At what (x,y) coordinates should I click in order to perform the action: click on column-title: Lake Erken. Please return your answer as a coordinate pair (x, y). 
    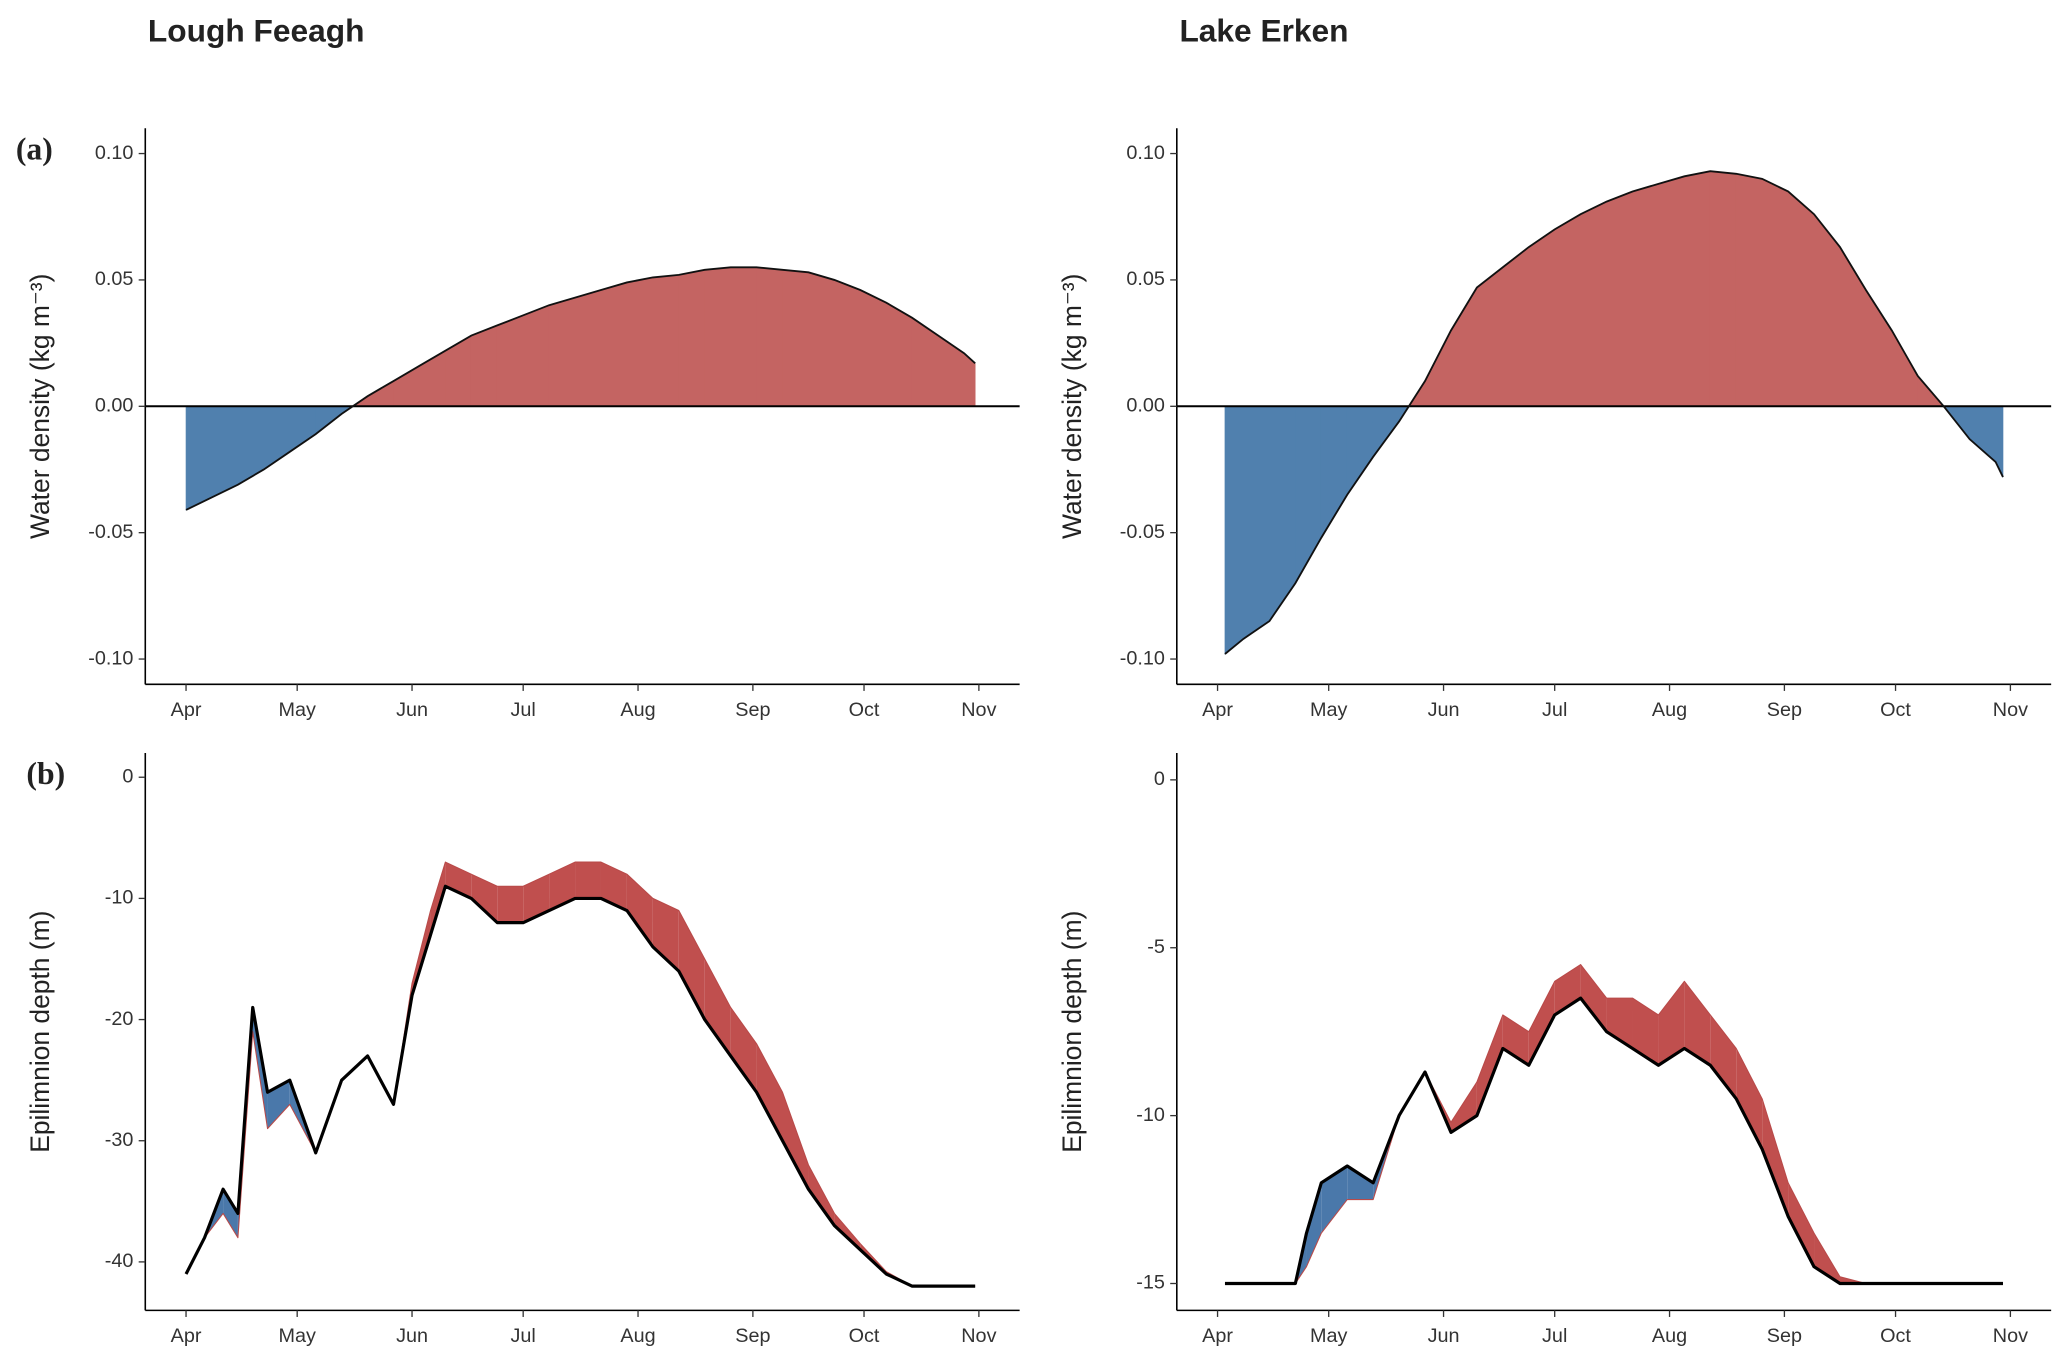
    Looking at the image, I should click on (1263, 31).